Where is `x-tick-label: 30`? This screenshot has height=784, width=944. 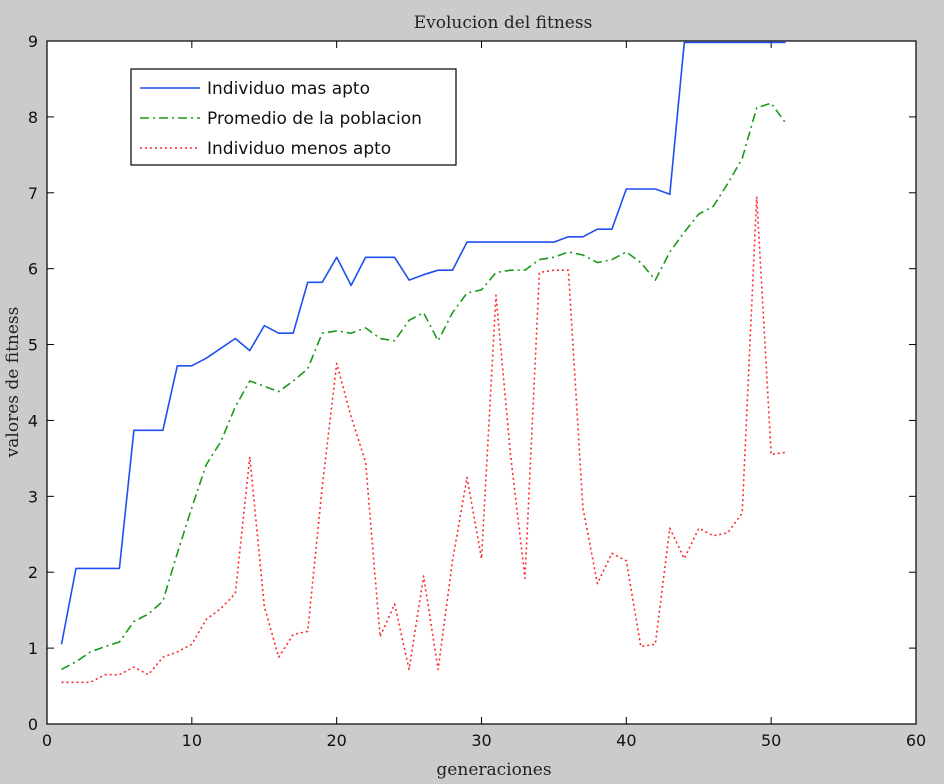
x-tick-label: 30 is located at coordinates (481, 740).